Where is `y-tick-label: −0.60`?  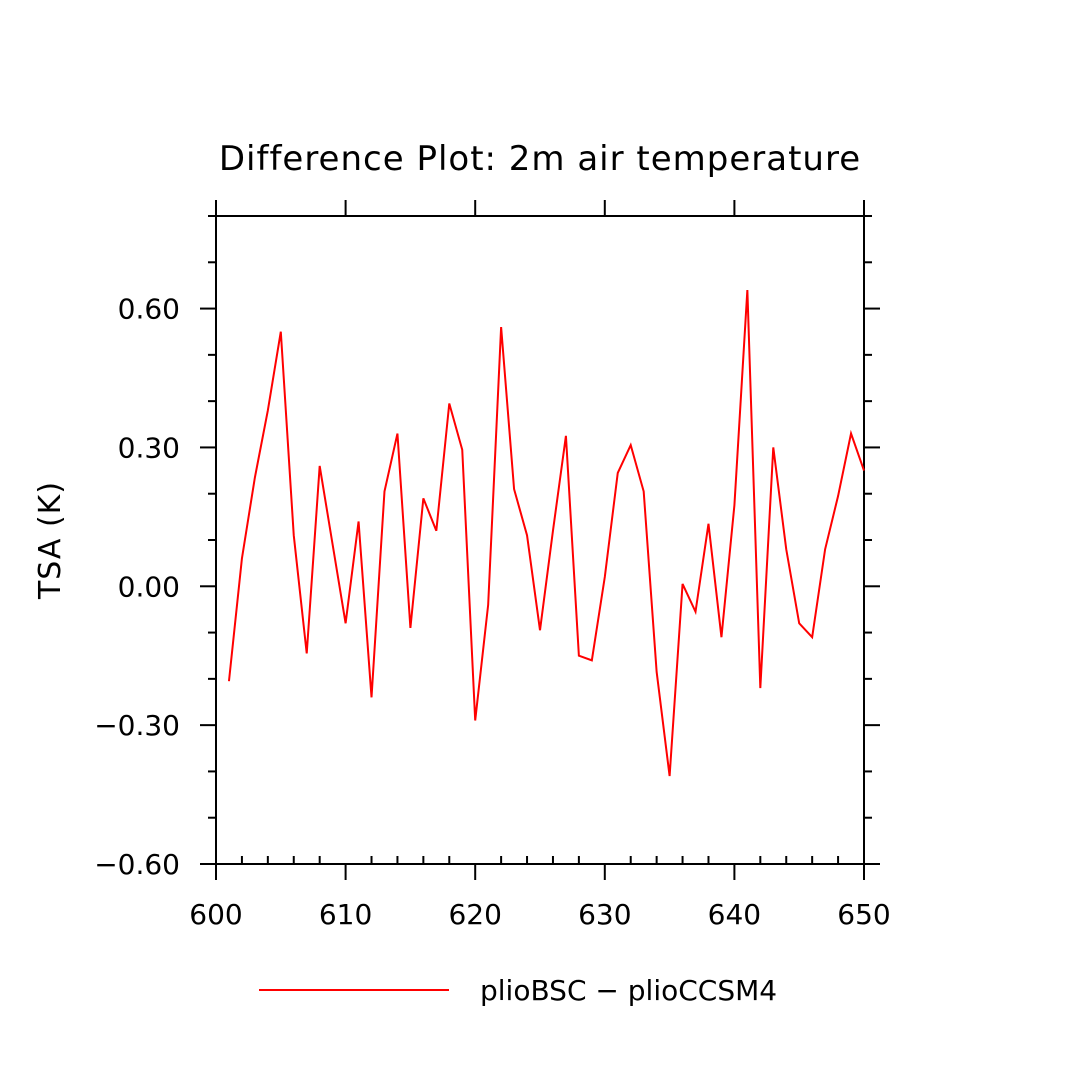
y-tick-label: −0.60 is located at coordinates (137, 864).